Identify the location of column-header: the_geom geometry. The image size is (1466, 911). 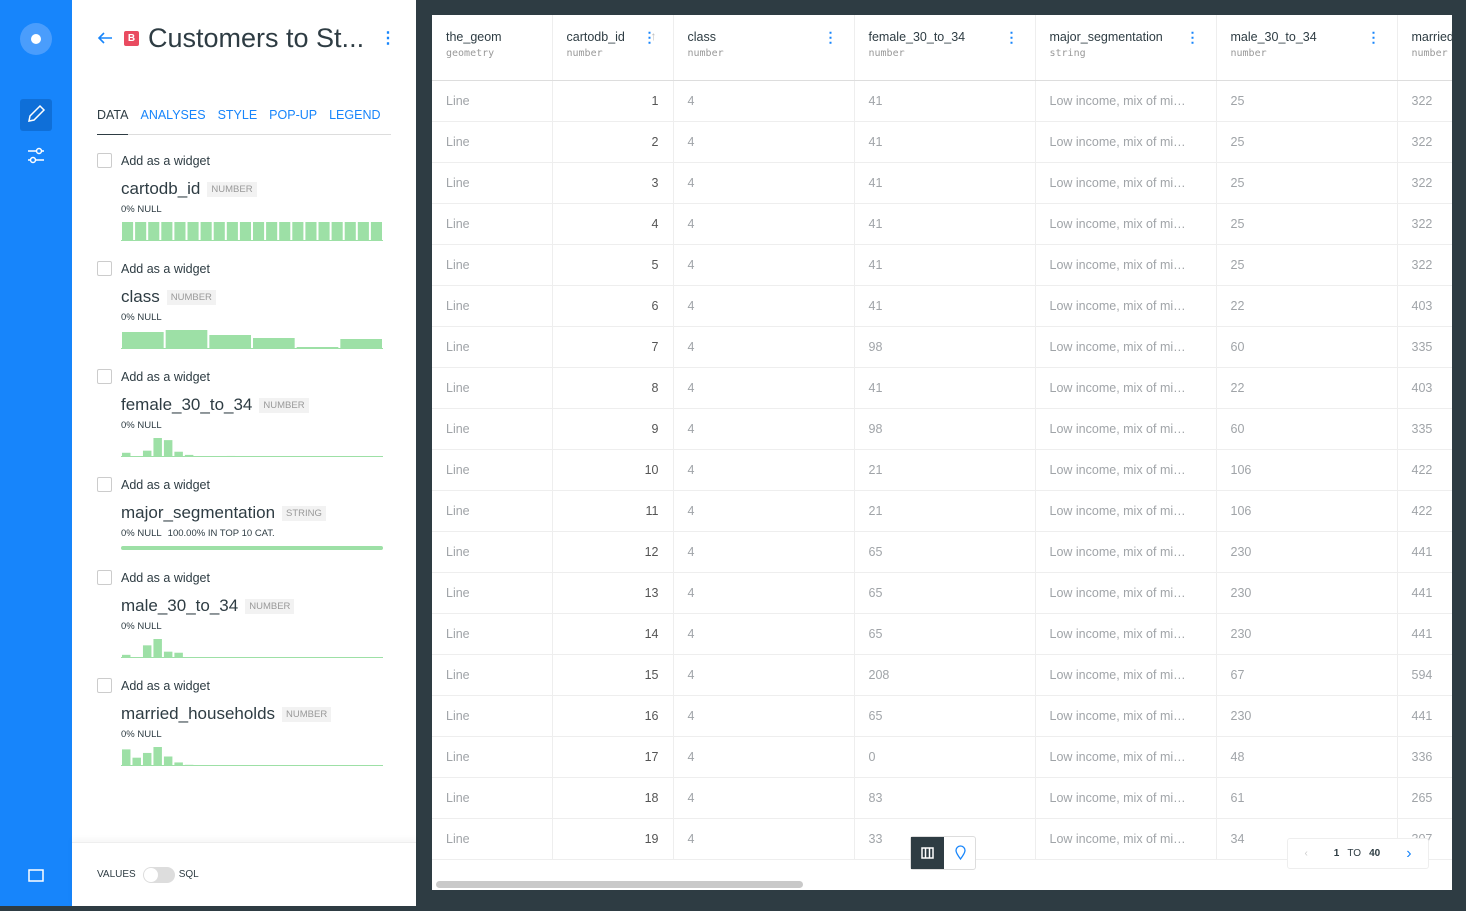
(492, 48).